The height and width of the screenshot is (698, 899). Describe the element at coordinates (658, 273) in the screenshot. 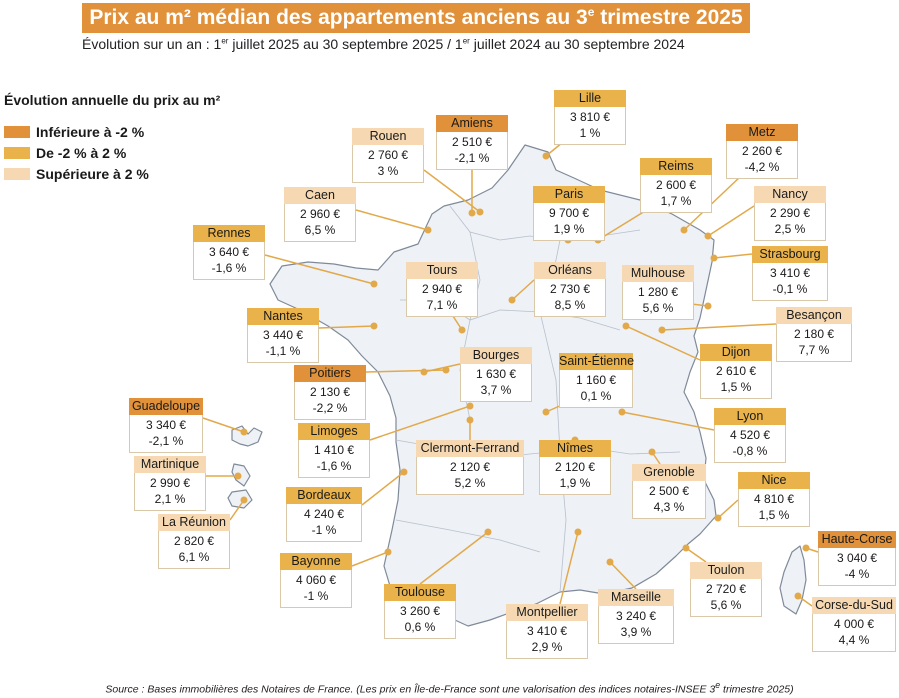

I see `city-name: Mulhouse` at that location.